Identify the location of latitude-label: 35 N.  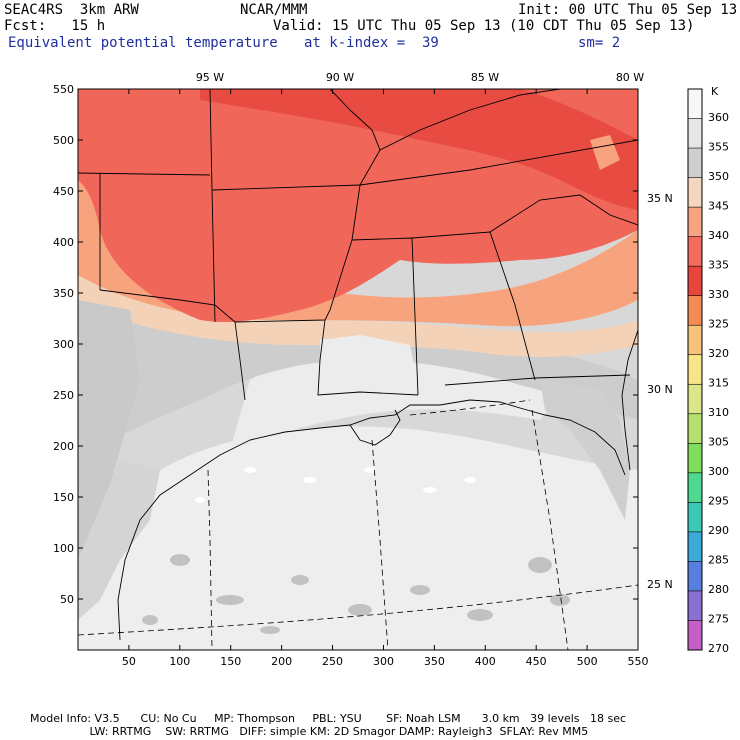
(660, 198).